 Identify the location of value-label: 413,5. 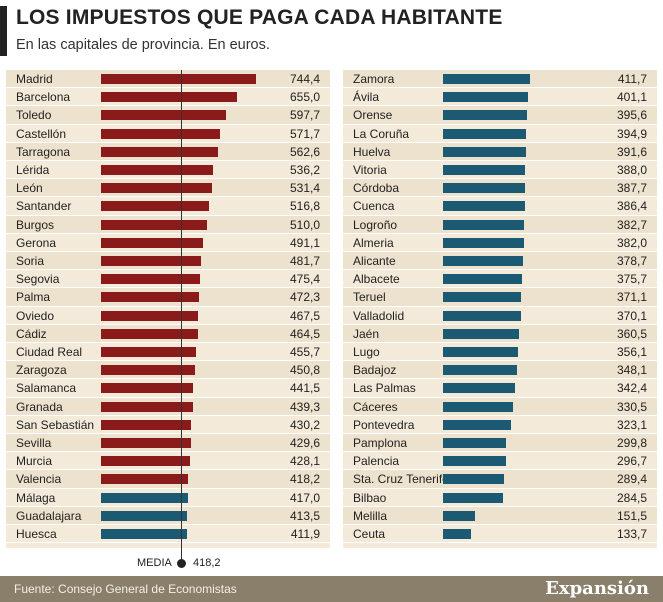
(304, 515).